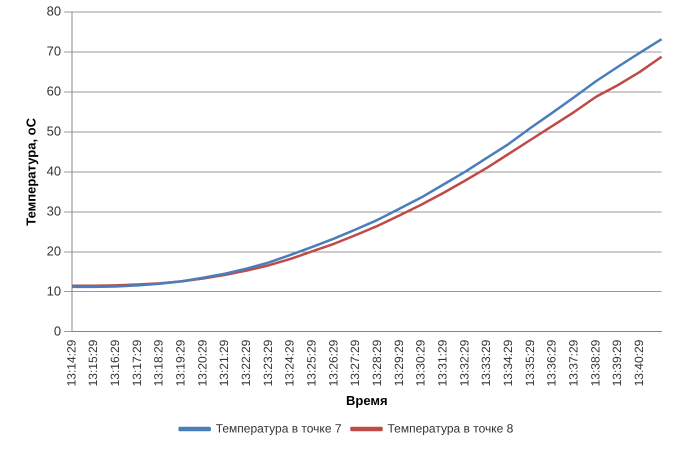  Describe the element at coordinates (54, 250) in the screenshot. I see `y-tick-label: 20` at that location.